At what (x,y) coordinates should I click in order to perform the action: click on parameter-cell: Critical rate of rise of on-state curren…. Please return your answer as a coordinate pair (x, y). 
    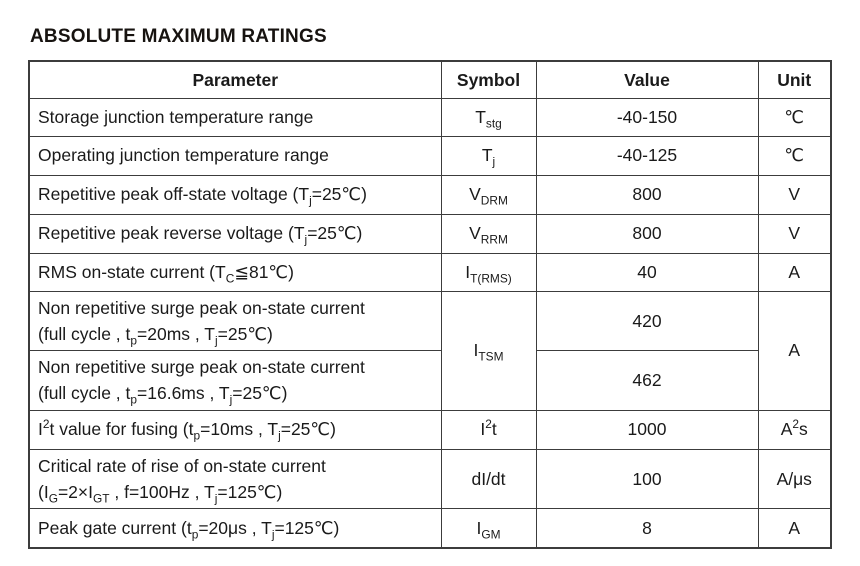
    Looking at the image, I should click on (235, 478).